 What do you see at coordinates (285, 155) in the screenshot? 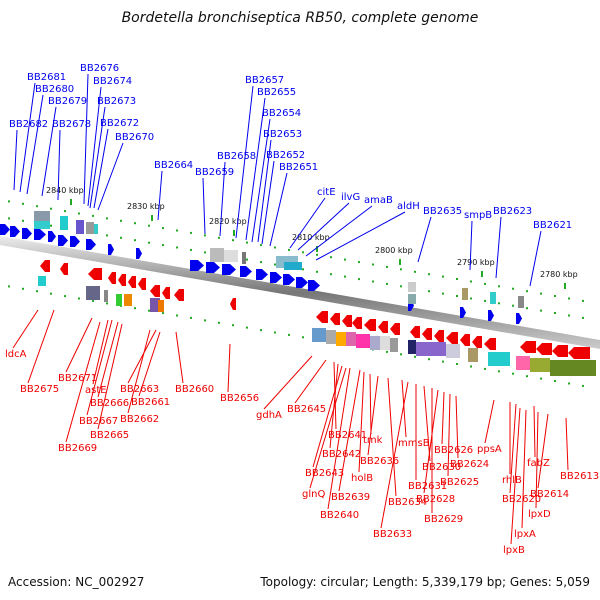
I see `forward-gene-label: BB2652` at bounding box center [285, 155].